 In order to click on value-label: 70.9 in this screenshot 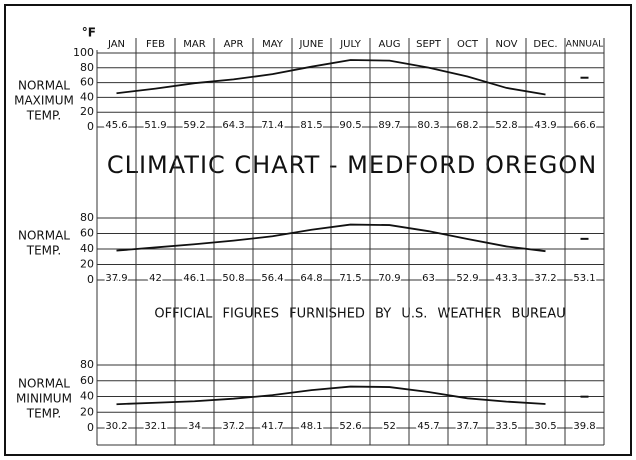, I will do `click(389, 278)`.